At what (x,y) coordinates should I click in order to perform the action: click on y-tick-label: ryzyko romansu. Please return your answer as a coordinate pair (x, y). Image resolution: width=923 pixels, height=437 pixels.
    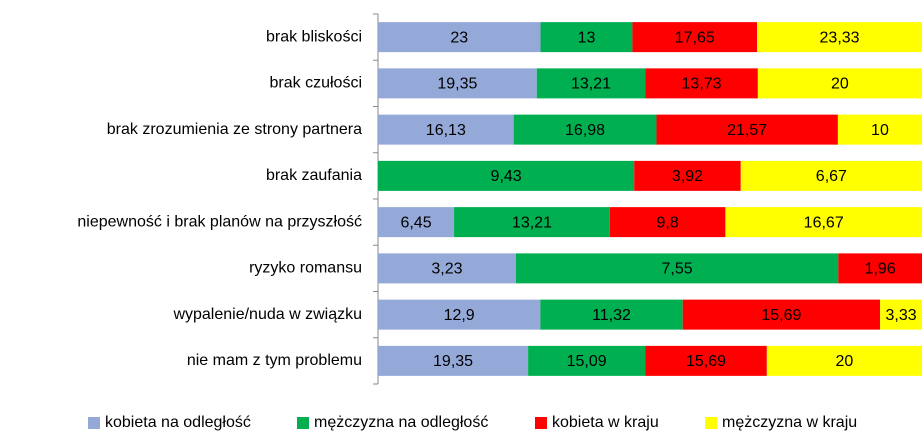
    Looking at the image, I should click on (305, 268).